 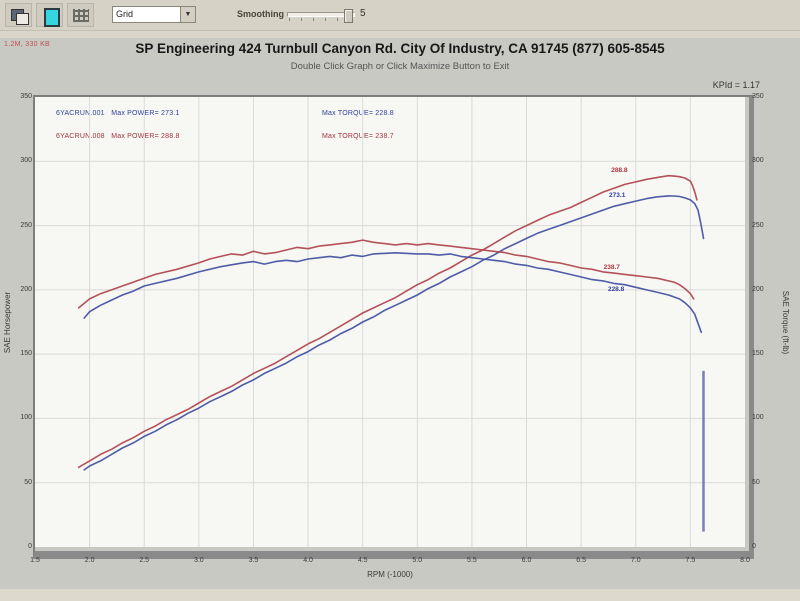 I want to click on x-tick-label: 7.0, so click(x=635, y=560).